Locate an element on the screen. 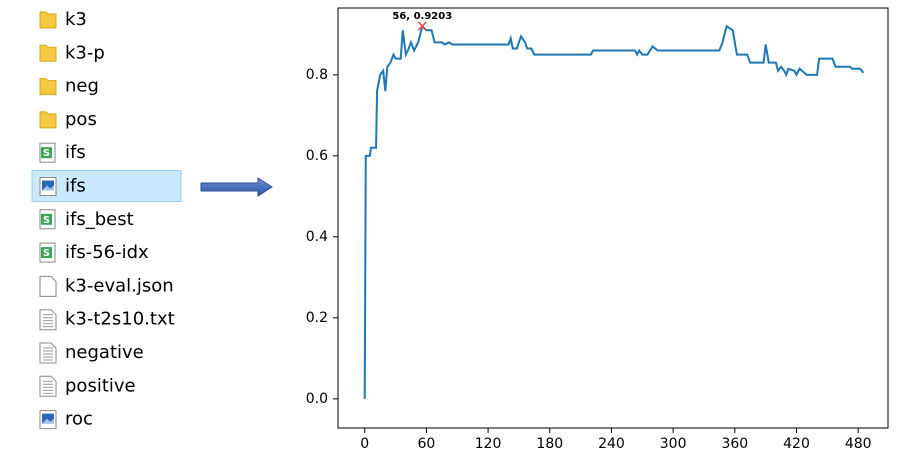  file-name: k3-eval.json is located at coordinates (119, 285).